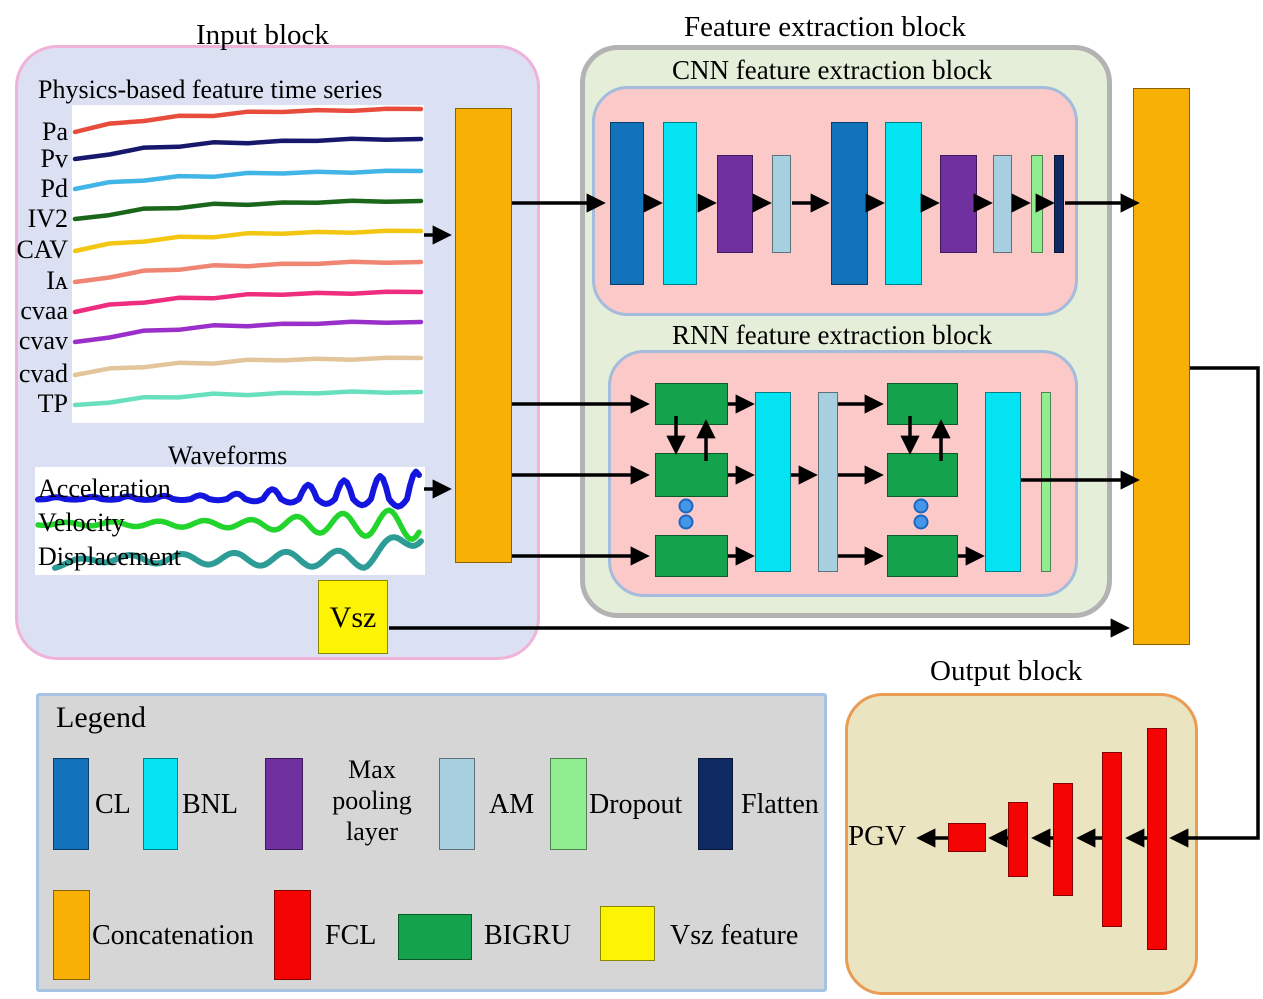  I want to click on rnn-bigru-a2, so click(691, 475).